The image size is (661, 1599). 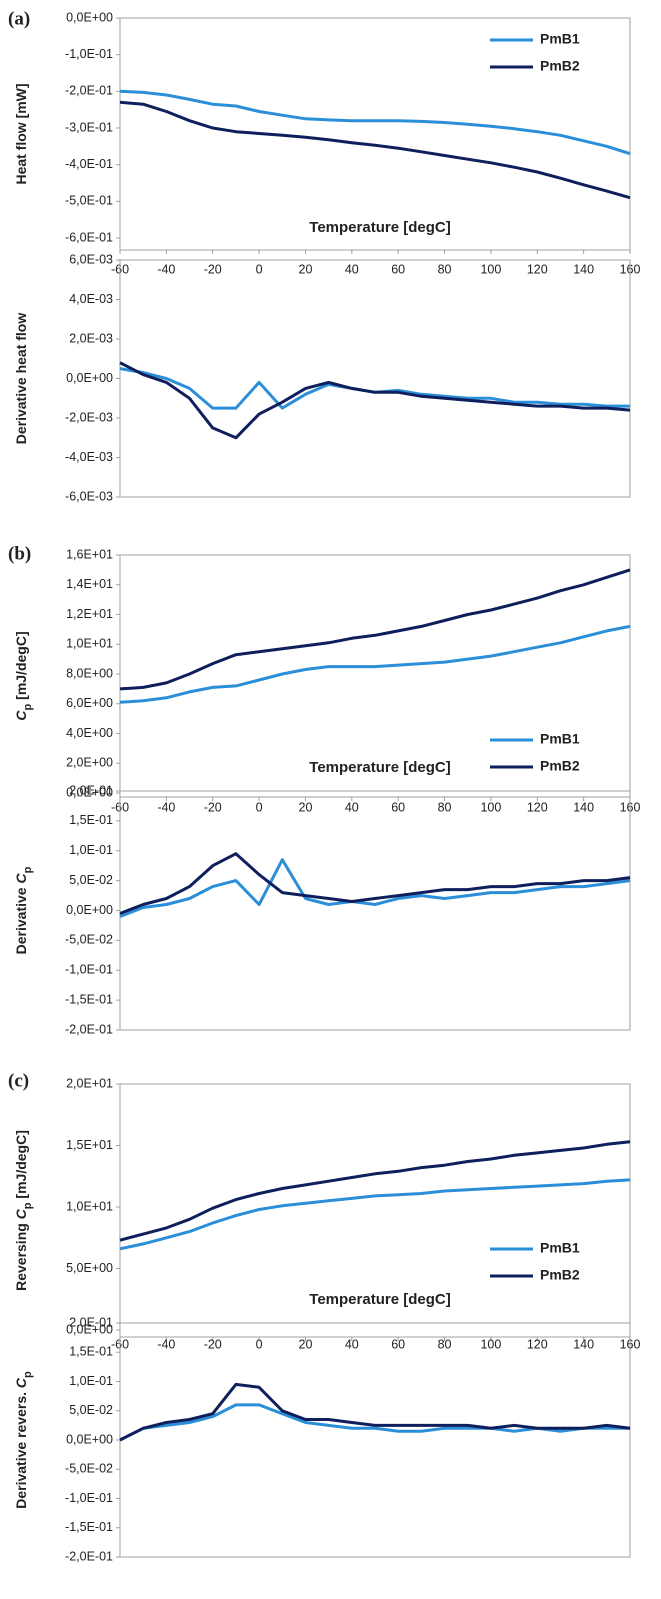 I want to click on panel-label: (b), so click(x=19, y=553).